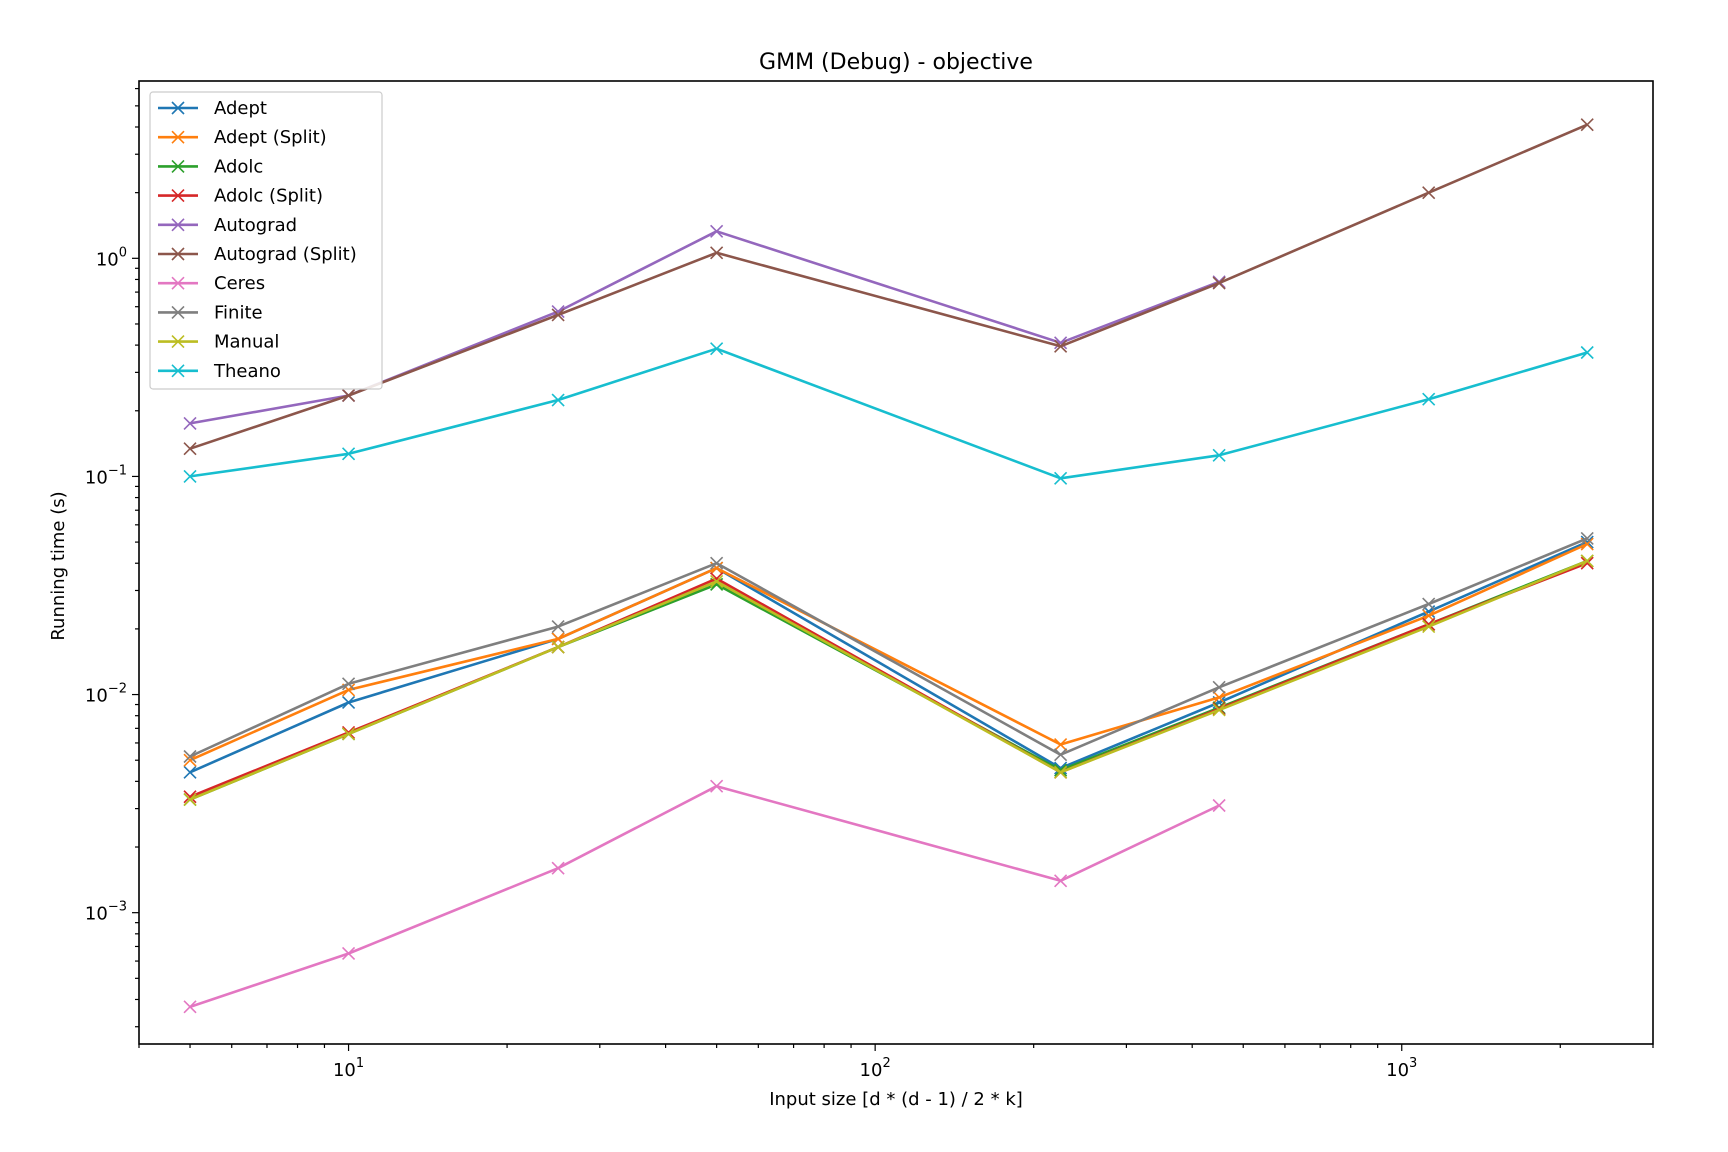  What do you see at coordinates (240, 108) in the screenshot?
I see `legend-label: Adept` at bounding box center [240, 108].